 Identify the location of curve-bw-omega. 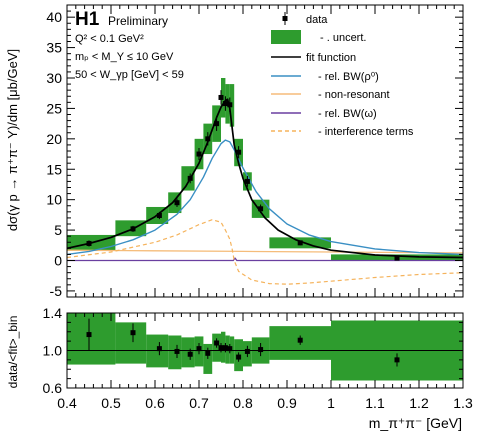
(265, 259).